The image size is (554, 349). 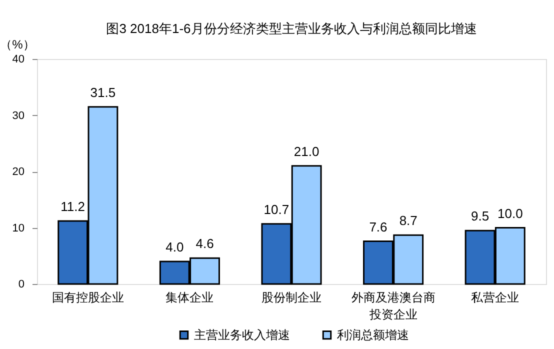 I want to click on x-tick-label: 国有控股企业, so click(x=88, y=297).